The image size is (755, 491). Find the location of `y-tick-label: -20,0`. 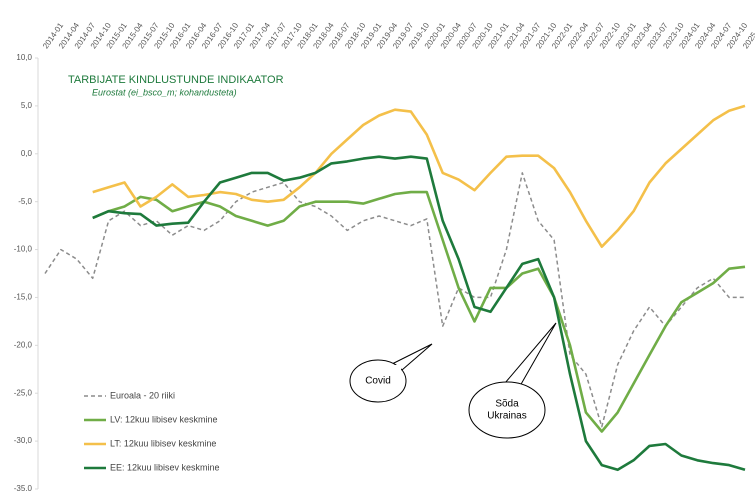

y-tick-label: -20,0 is located at coordinates (23, 344).